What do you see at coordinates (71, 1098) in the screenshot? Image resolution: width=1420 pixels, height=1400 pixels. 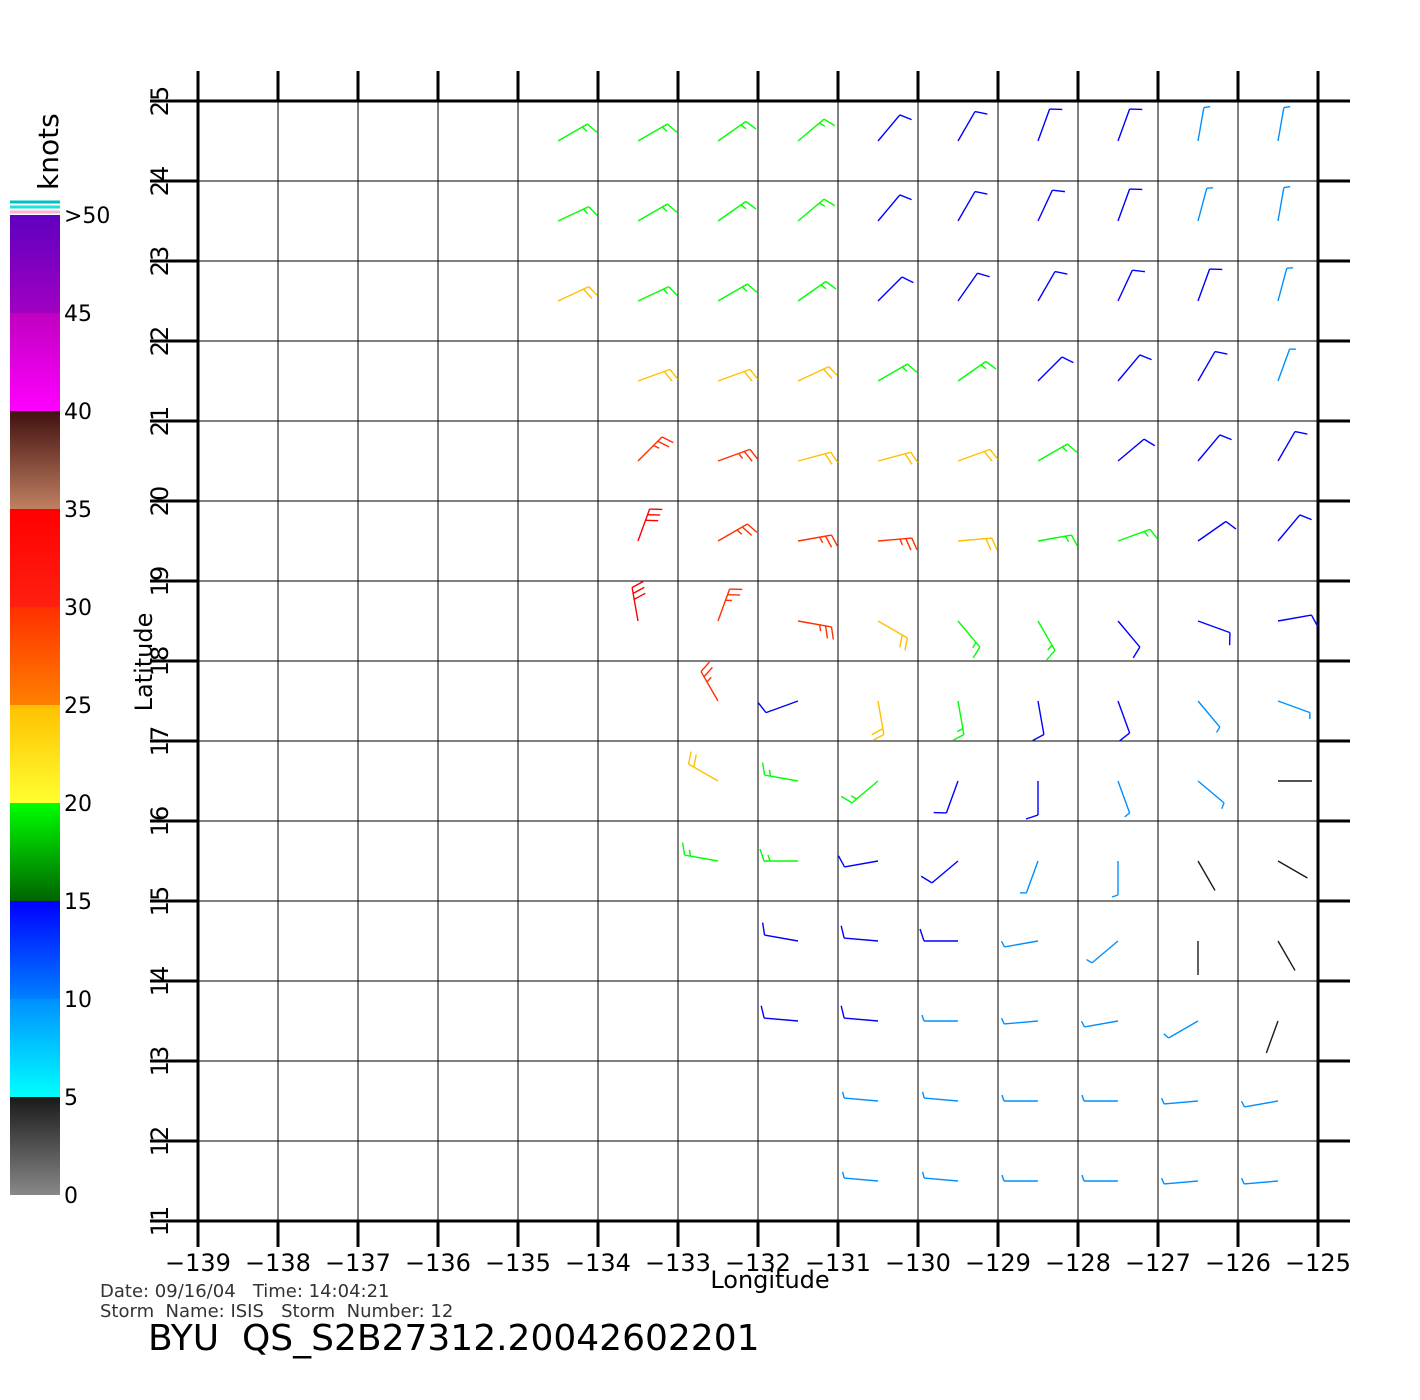 I see `colorbar-label: 5` at bounding box center [71, 1098].